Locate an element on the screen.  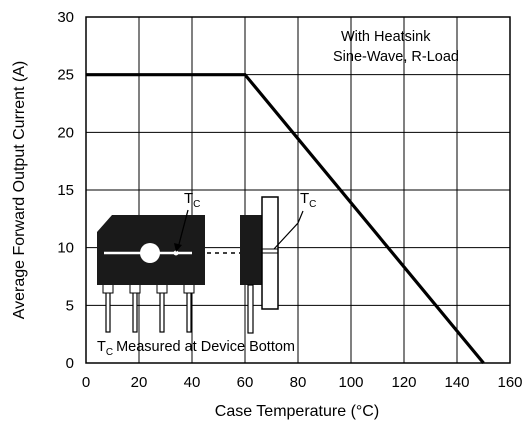
y-tick-label-10: 10 is located at coordinates (65, 248).